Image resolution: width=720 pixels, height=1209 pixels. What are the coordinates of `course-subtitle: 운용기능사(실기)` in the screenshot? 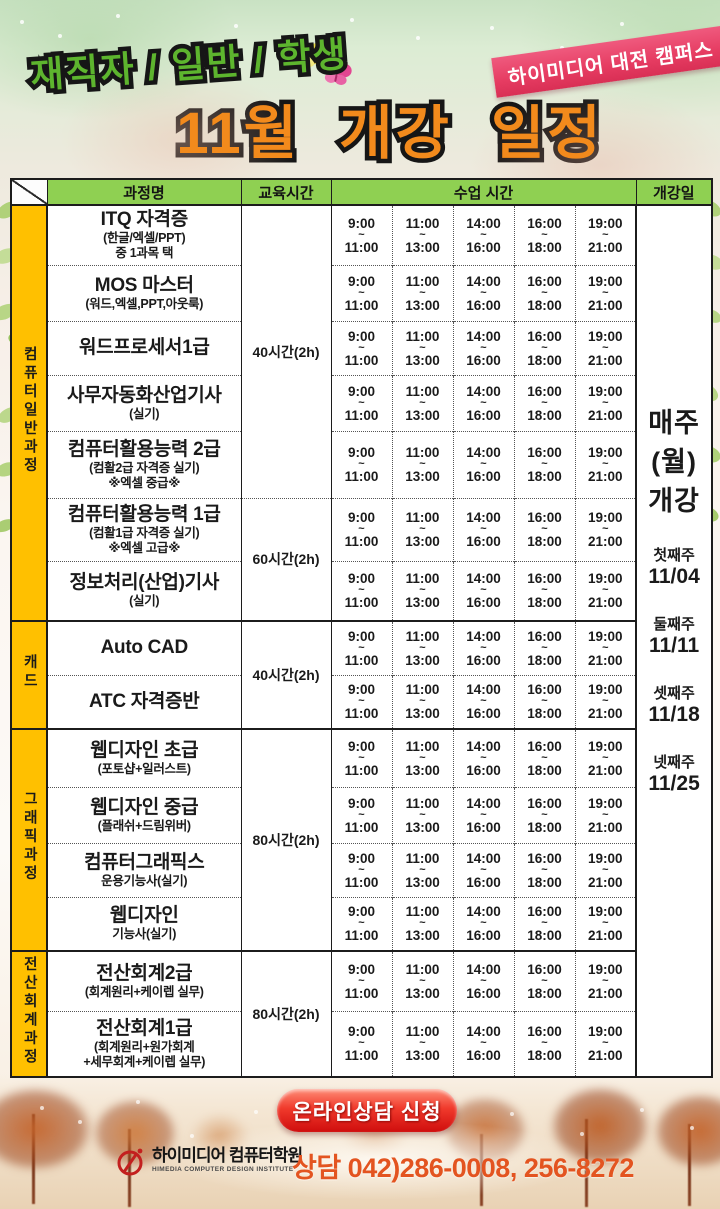 It's located at (144, 880).